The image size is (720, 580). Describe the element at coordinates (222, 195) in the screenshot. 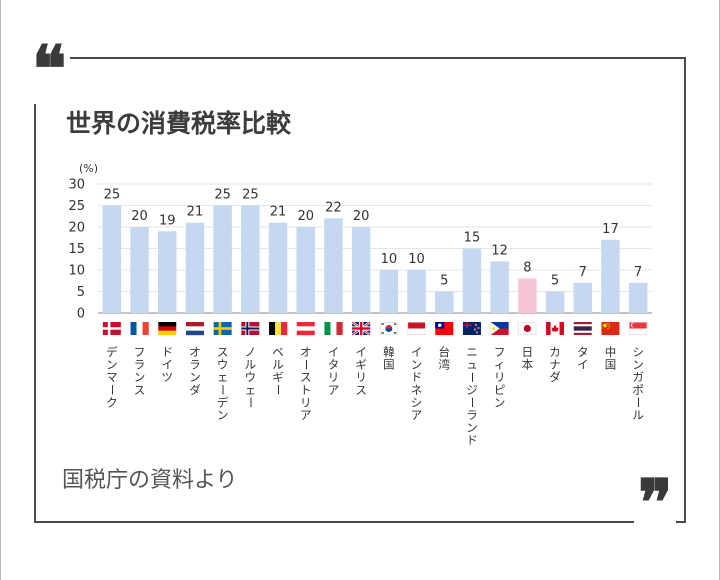

I see `data-label: 25` at that location.